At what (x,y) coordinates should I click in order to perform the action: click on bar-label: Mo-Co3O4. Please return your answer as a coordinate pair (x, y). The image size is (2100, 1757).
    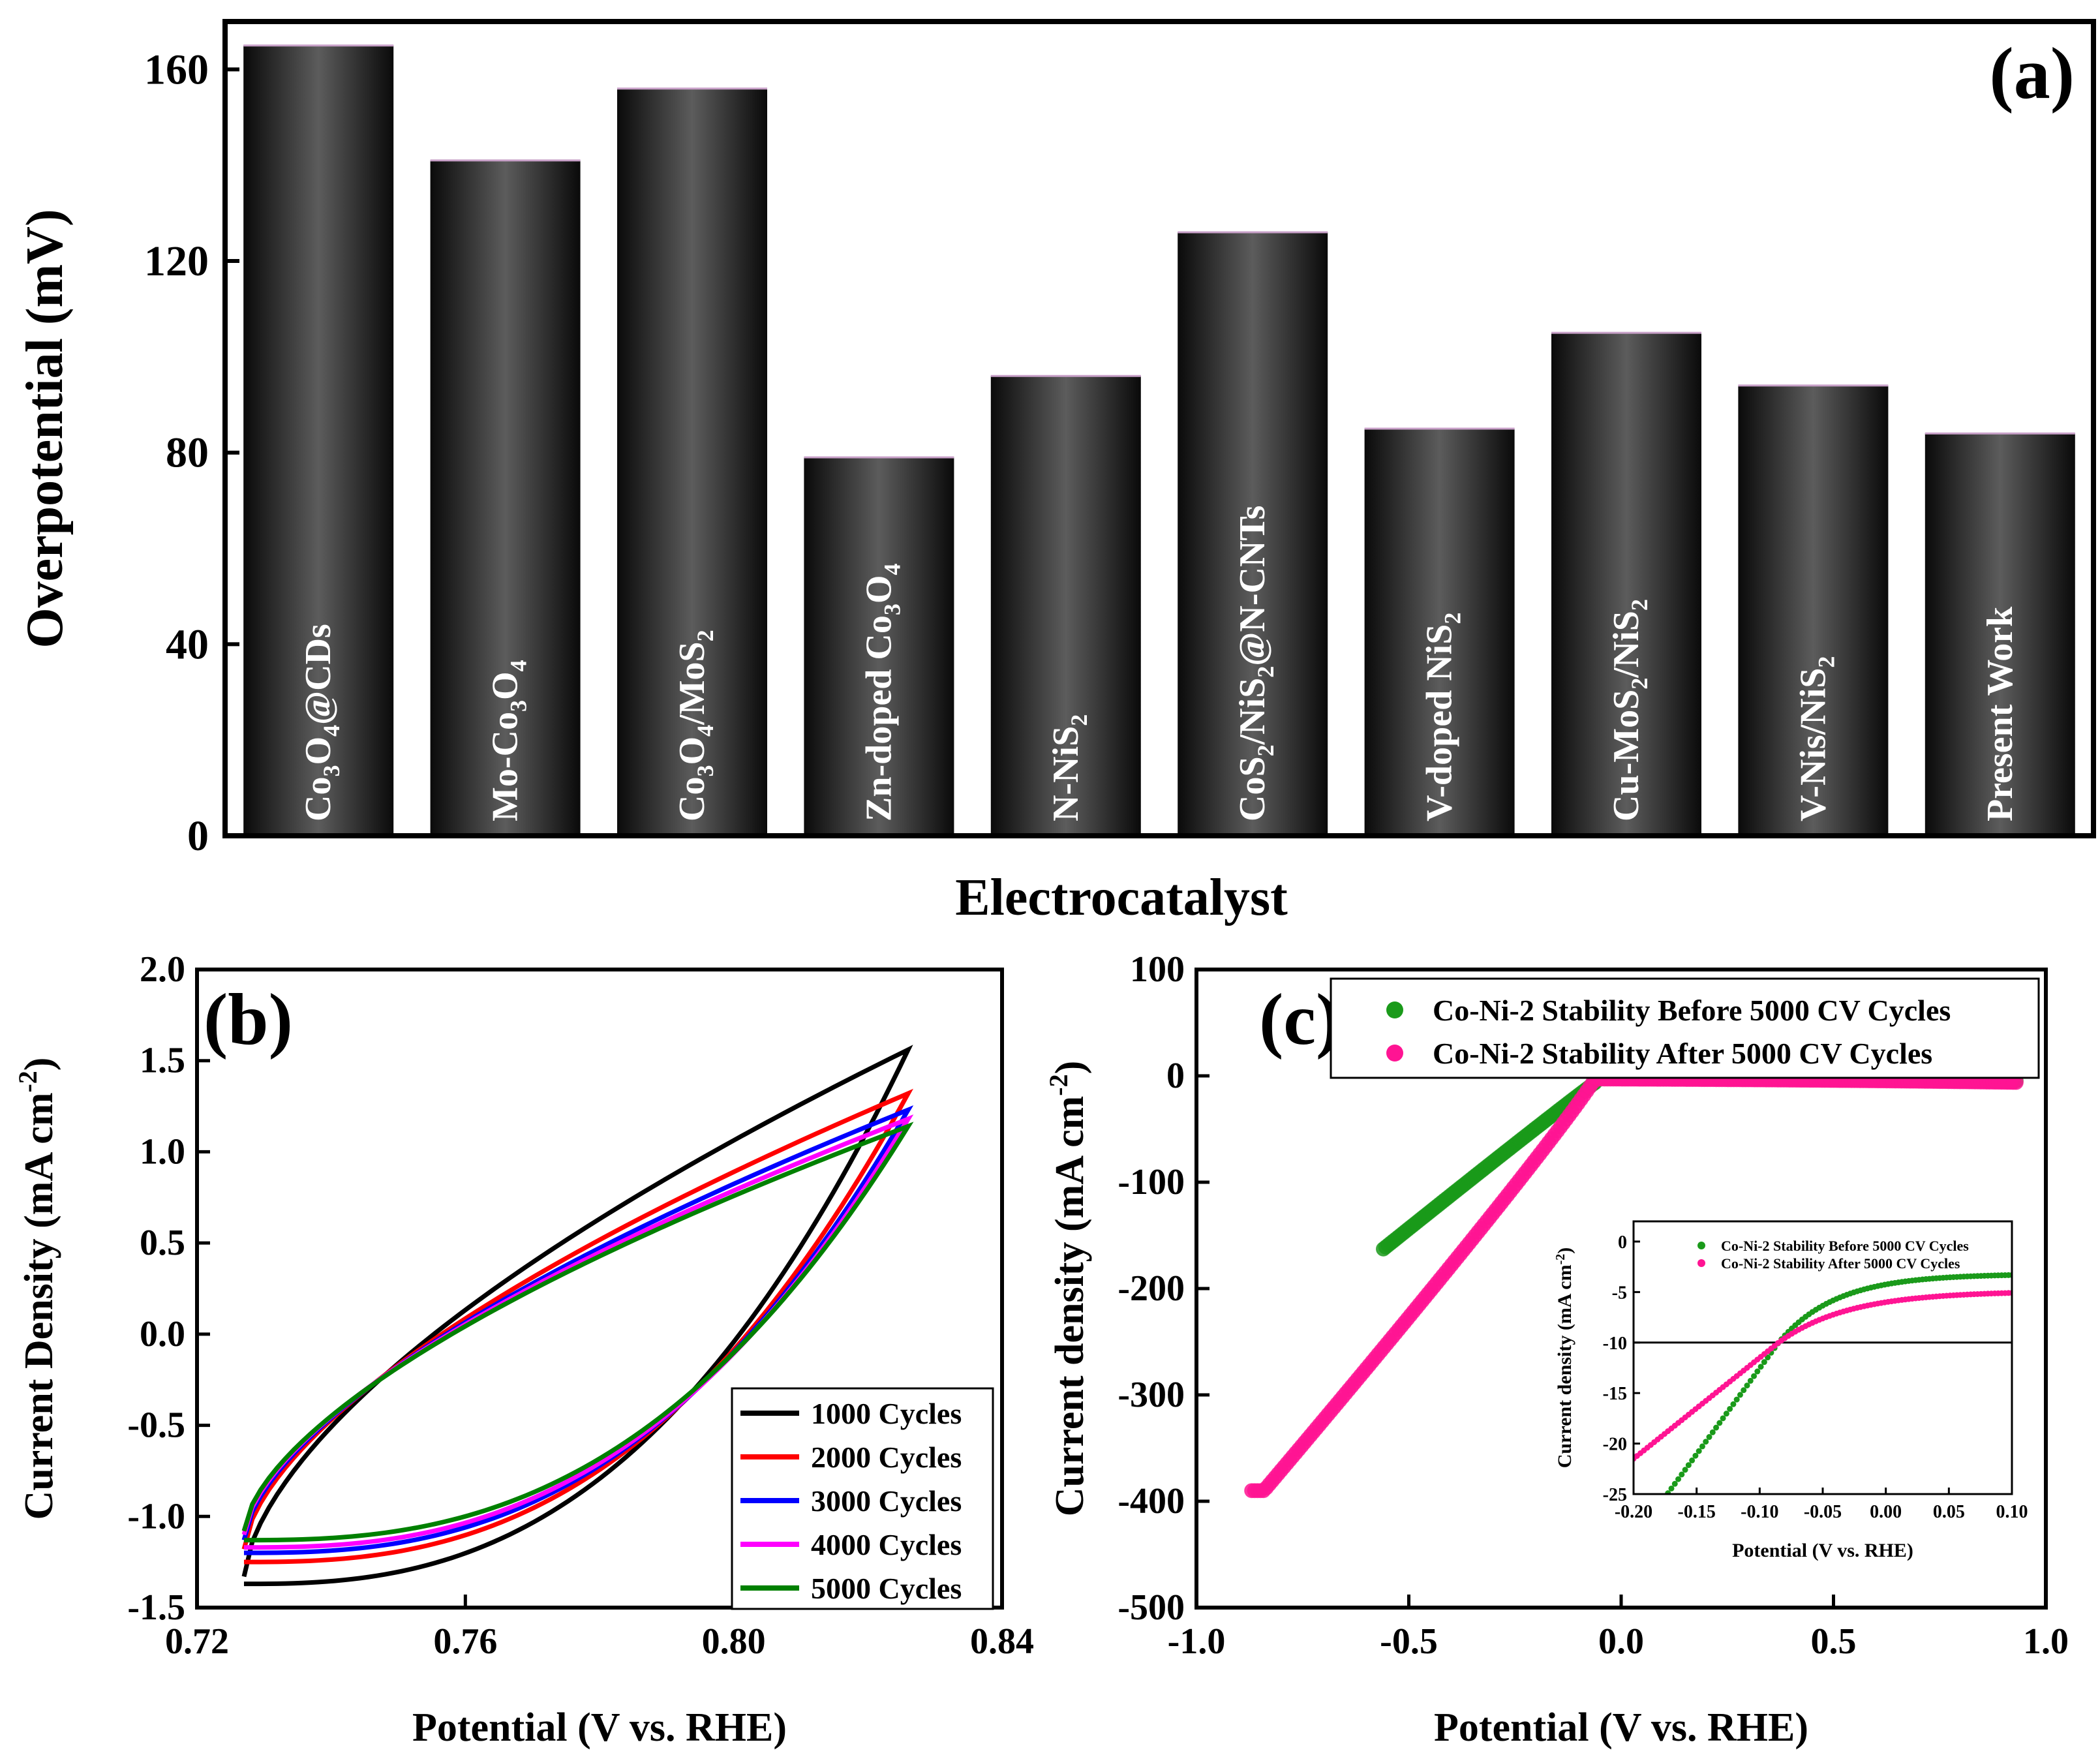
    Looking at the image, I should click on (508, 740).